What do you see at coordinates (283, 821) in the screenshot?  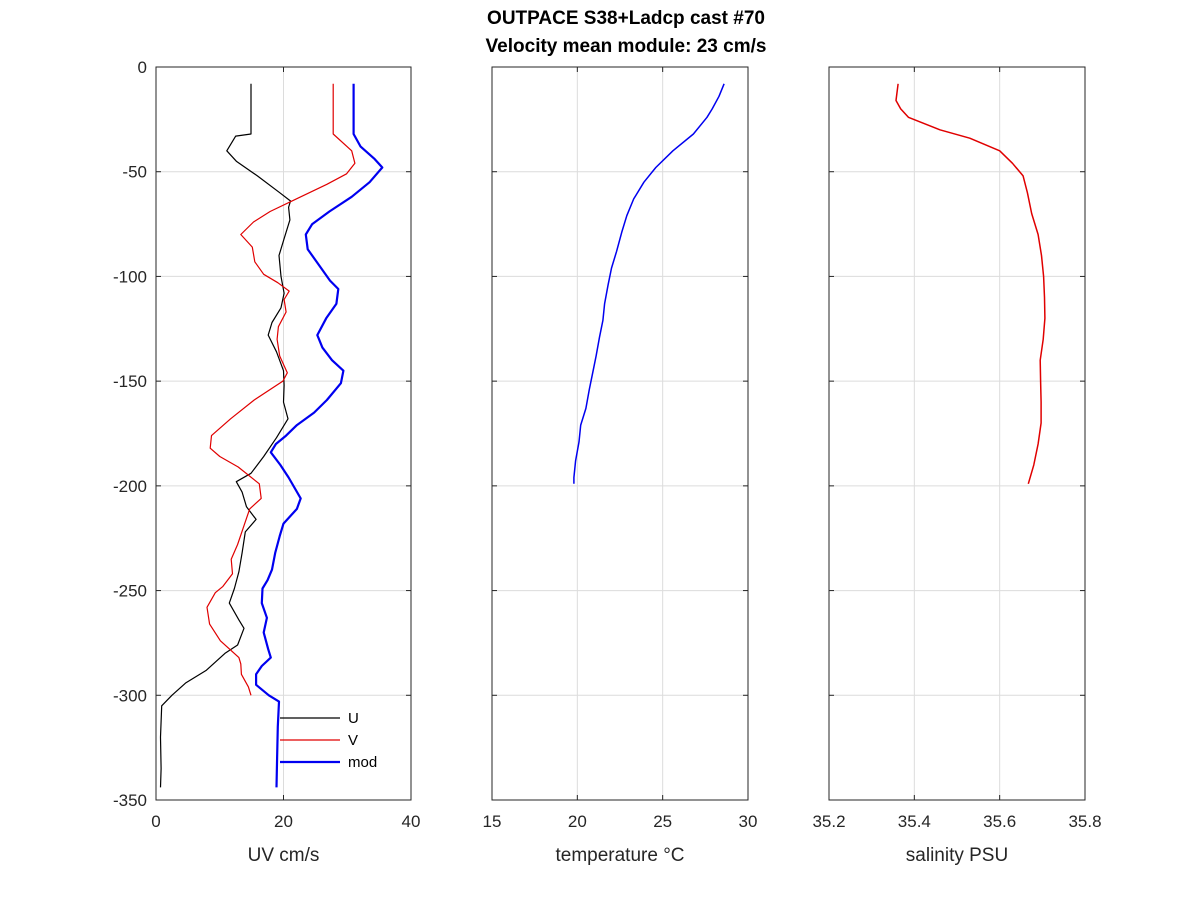 I see `velocity-xtick-label: 20` at bounding box center [283, 821].